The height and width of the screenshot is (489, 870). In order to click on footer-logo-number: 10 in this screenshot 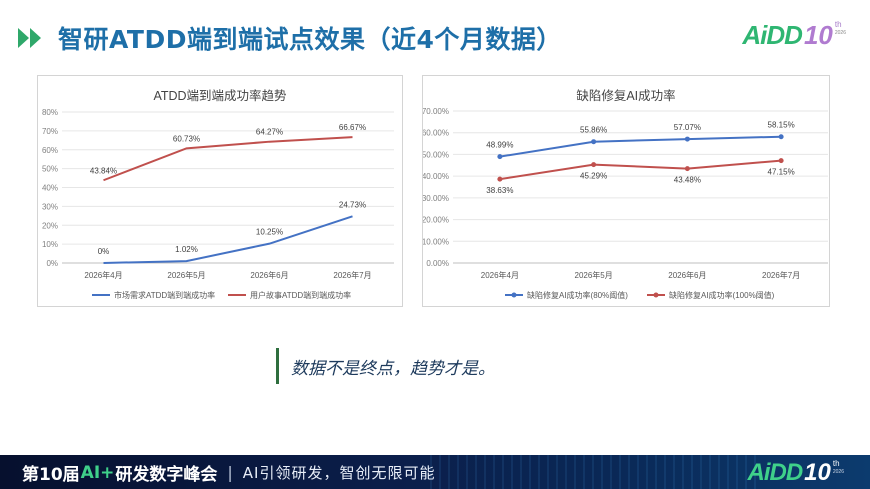, I will do `click(817, 472)`.